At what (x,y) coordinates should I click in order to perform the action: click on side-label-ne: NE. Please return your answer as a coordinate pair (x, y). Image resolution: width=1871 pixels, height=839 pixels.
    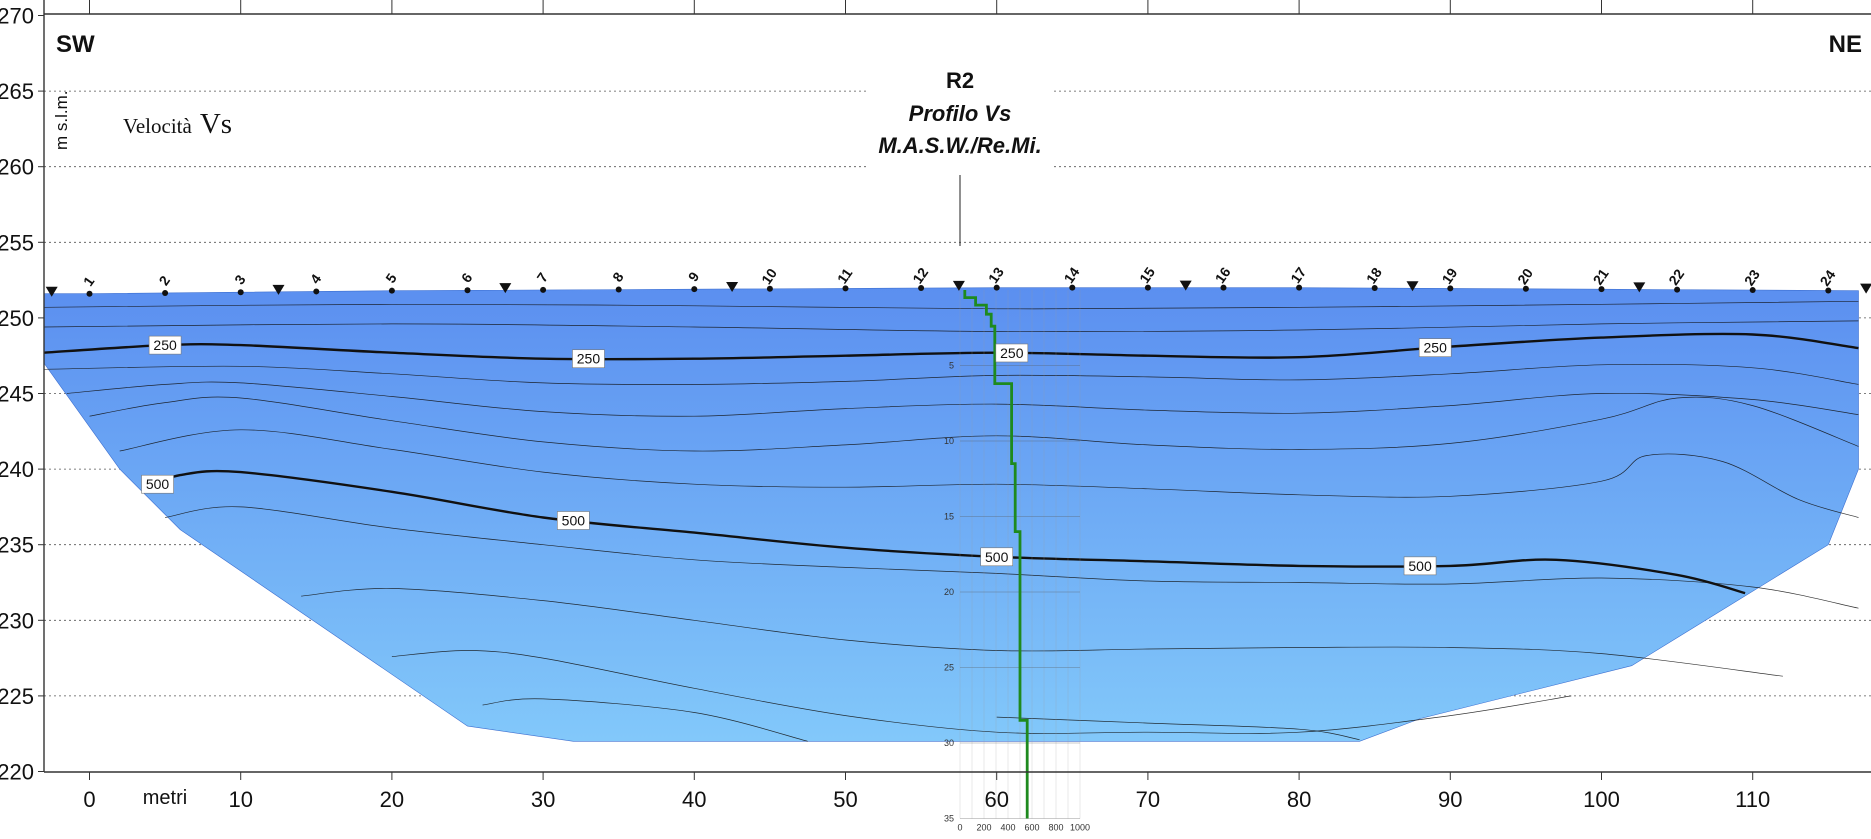
    Looking at the image, I should click on (1845, 44).